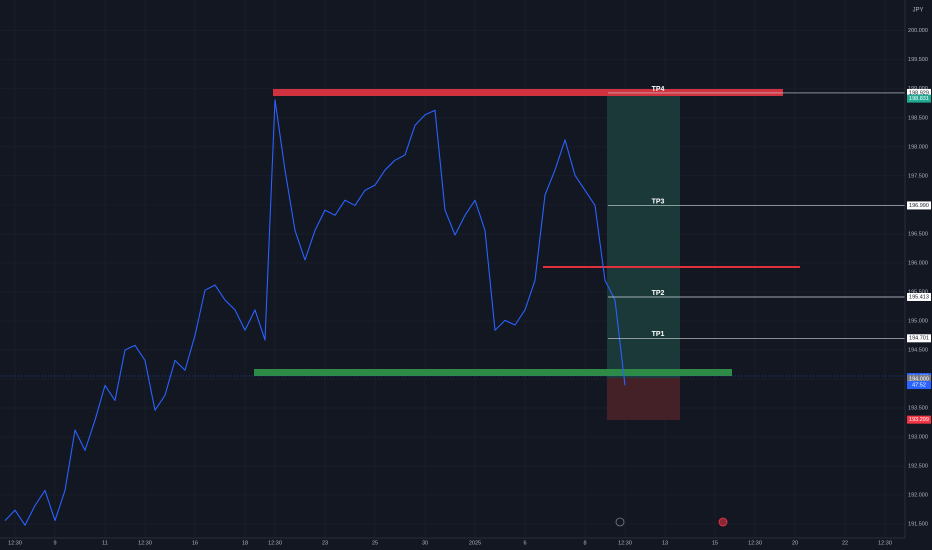  What do you see at coordinates (105, 543) in the screenshot?
I see `x-tick-label: 11` at bounding box center [105, 543].